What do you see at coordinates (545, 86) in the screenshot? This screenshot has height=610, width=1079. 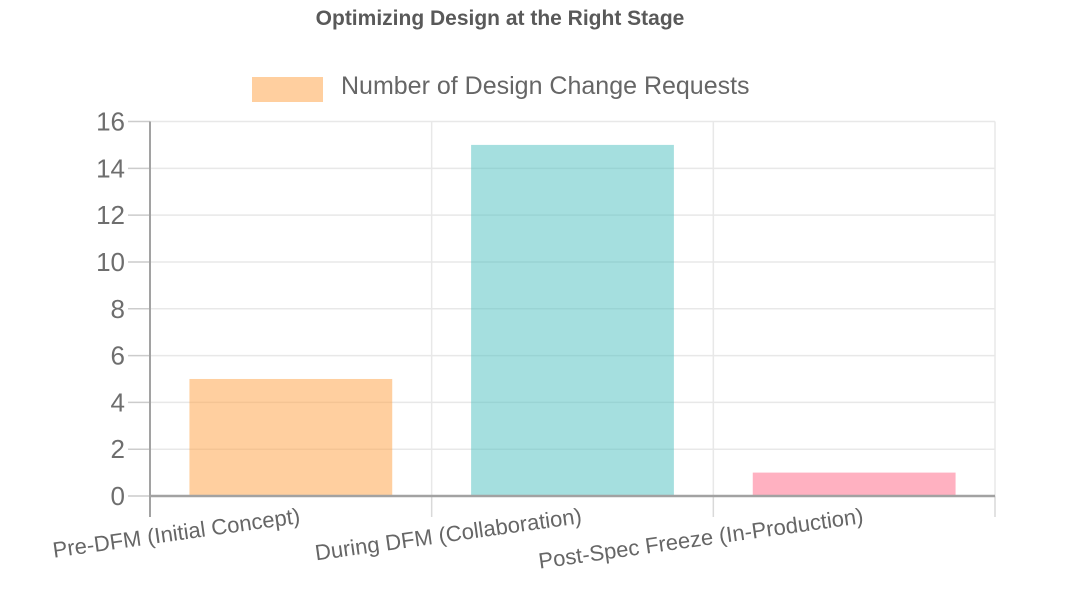 I see `legend-label: Number of Design Change Requests` at bounding box center [545, 86].